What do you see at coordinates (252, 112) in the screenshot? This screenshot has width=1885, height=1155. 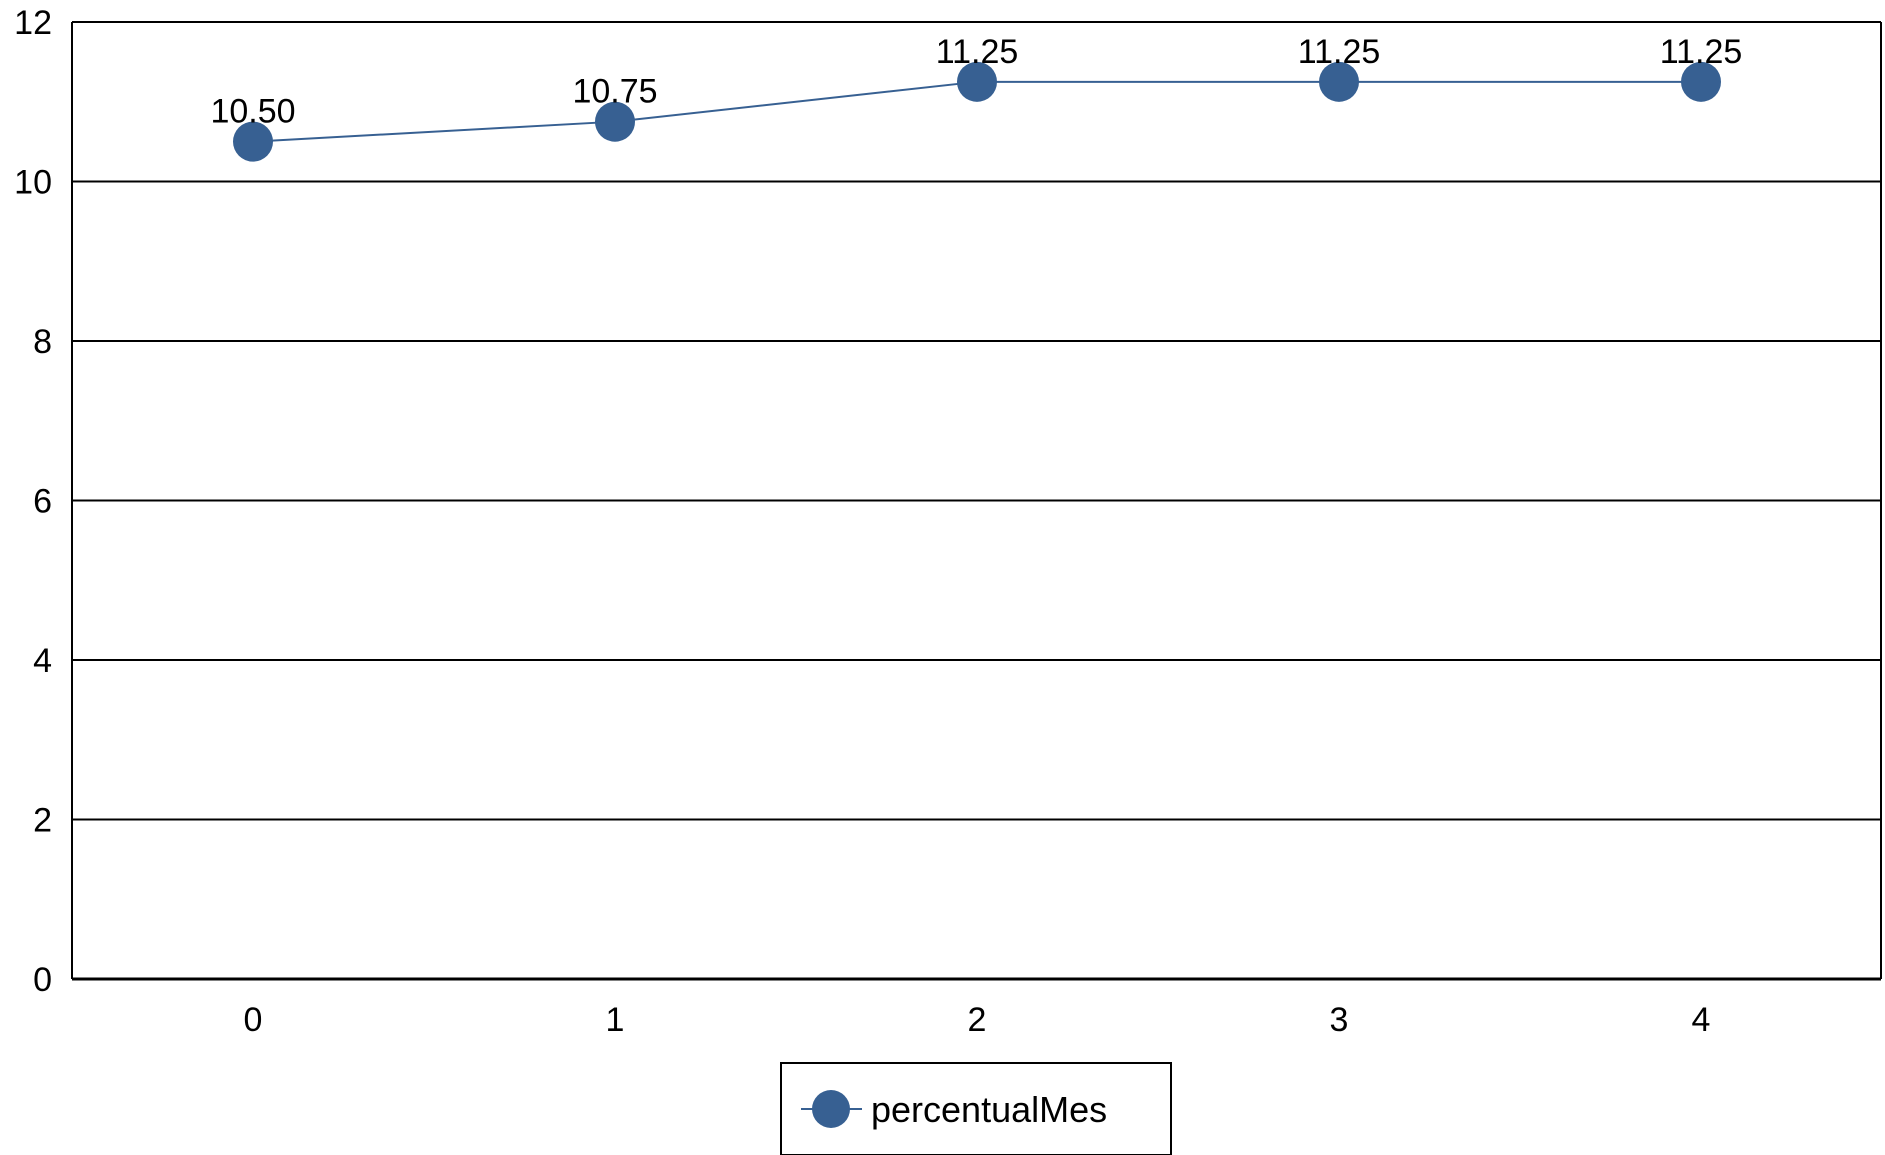 I see `data-label: 10.50` at bounding box center [252, 112].